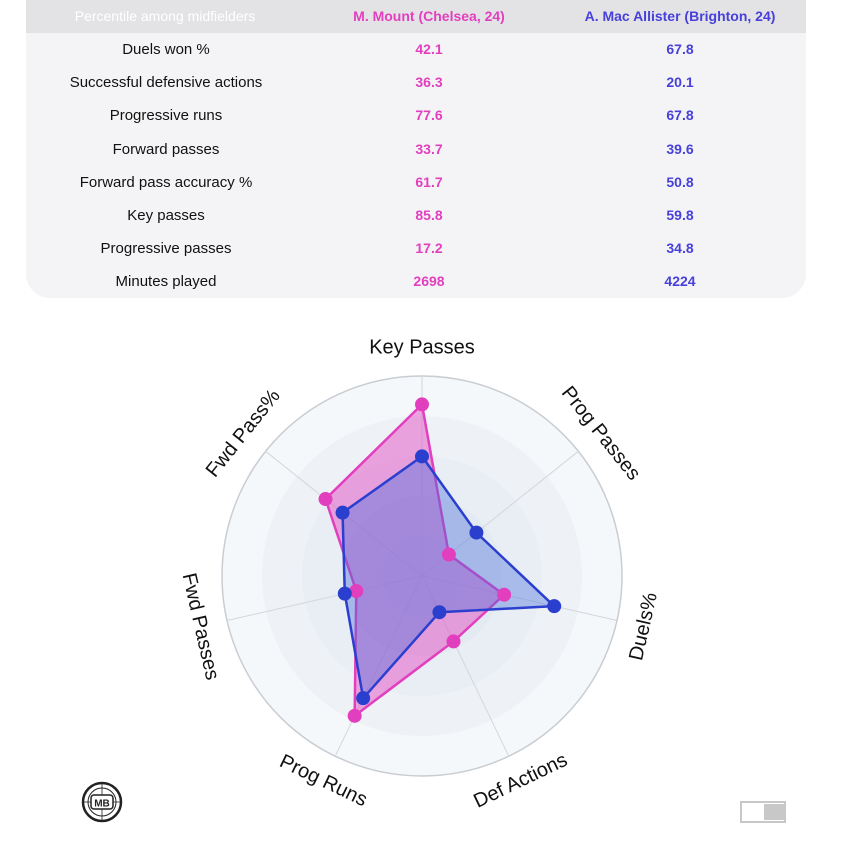 The height and width of the screenshot is (865, 841). I want to click on table-row: Successful defensive actions 36.3 20.1, so click(416, 82).